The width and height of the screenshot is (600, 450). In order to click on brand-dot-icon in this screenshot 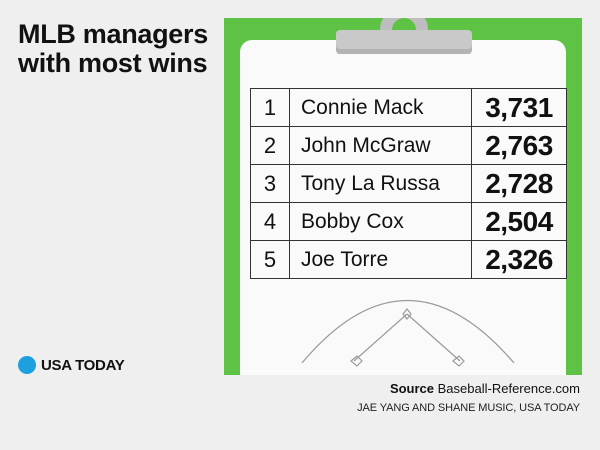, I will do `click(27, 365)`.